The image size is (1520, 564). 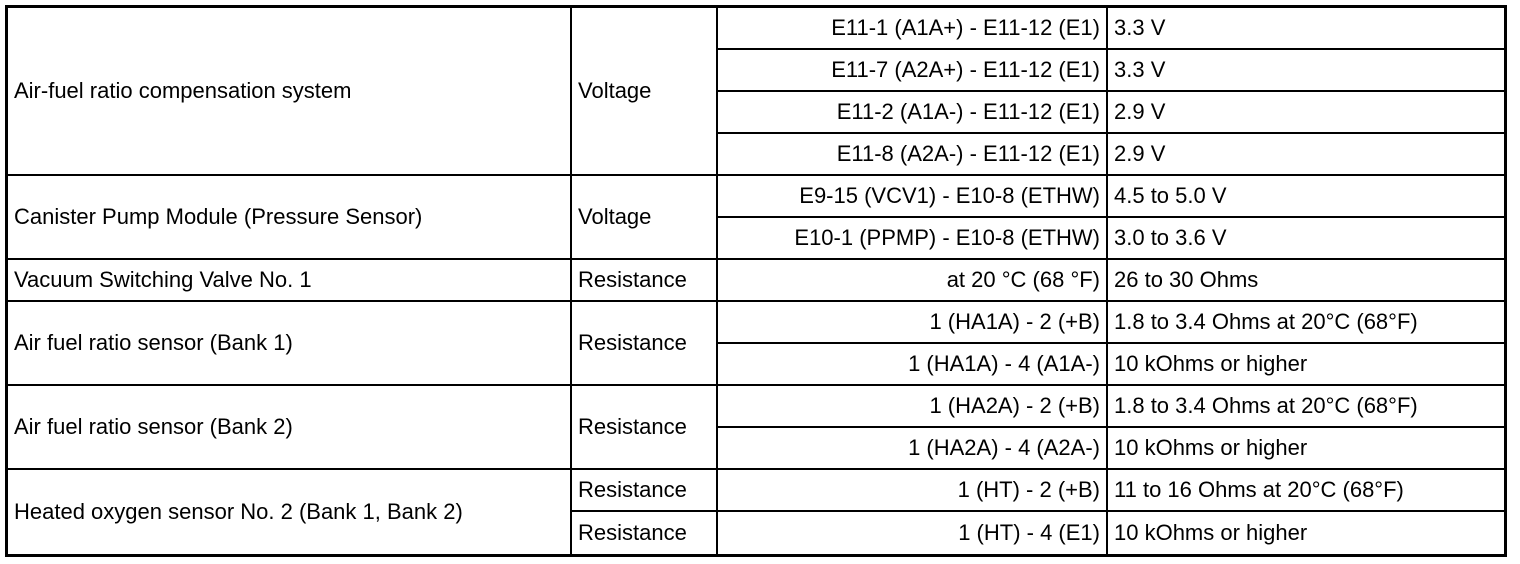 I want to click on terminals: 1 (HT) - 2 (+B), so click(x=913, y=491).